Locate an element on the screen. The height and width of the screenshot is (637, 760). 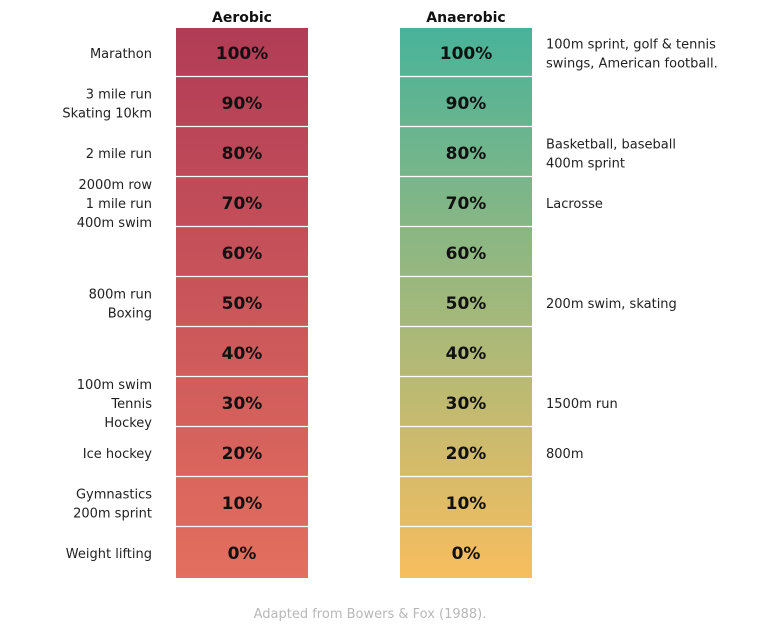
aerobic-activity-label: 200m sprint is located at coordinates (112, 514).